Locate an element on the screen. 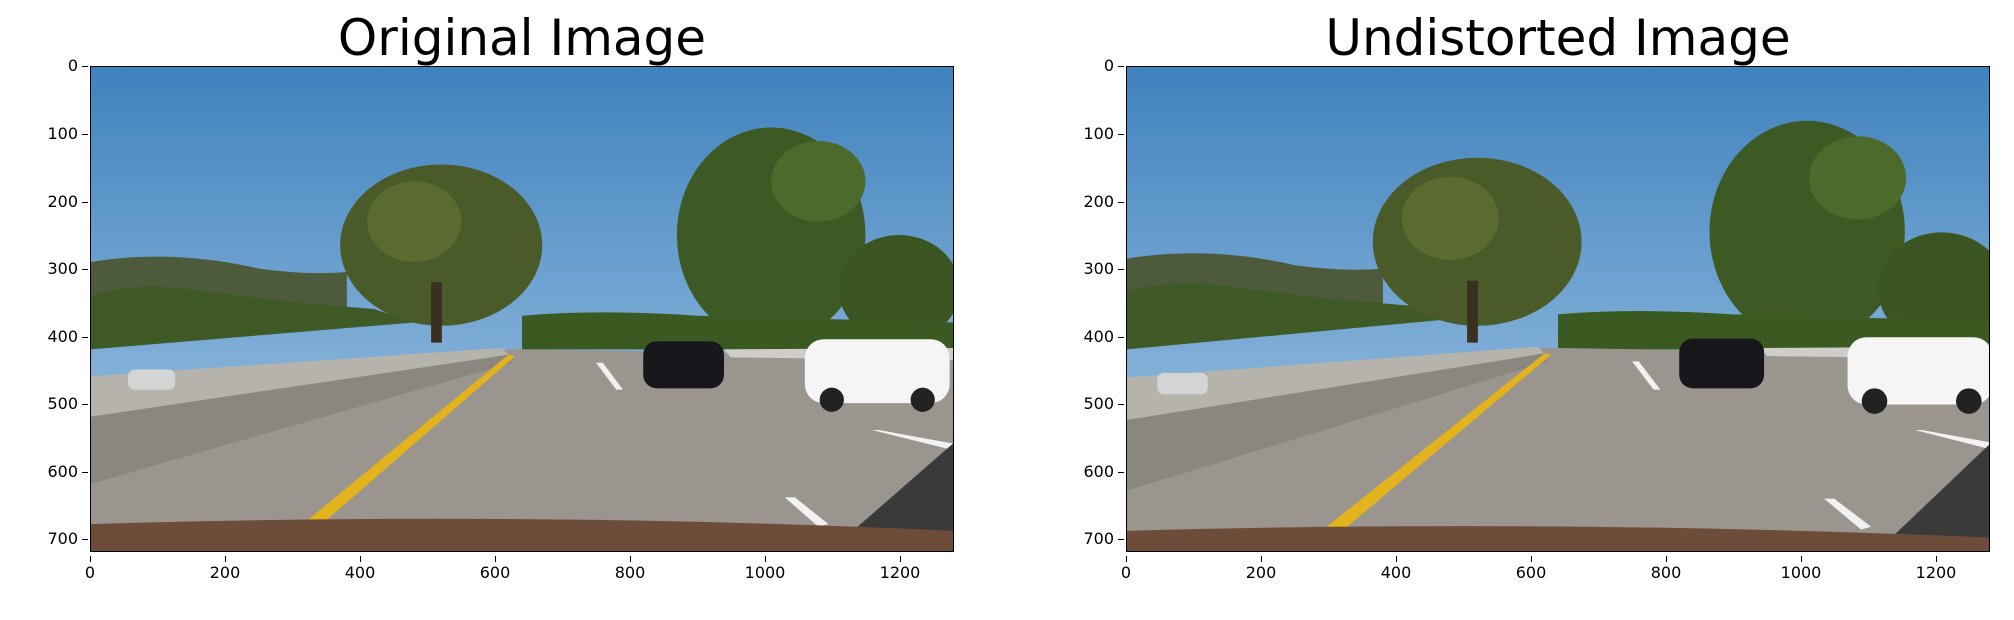  panel-title: Undistorted Image is located at coordinates (1558, 38).